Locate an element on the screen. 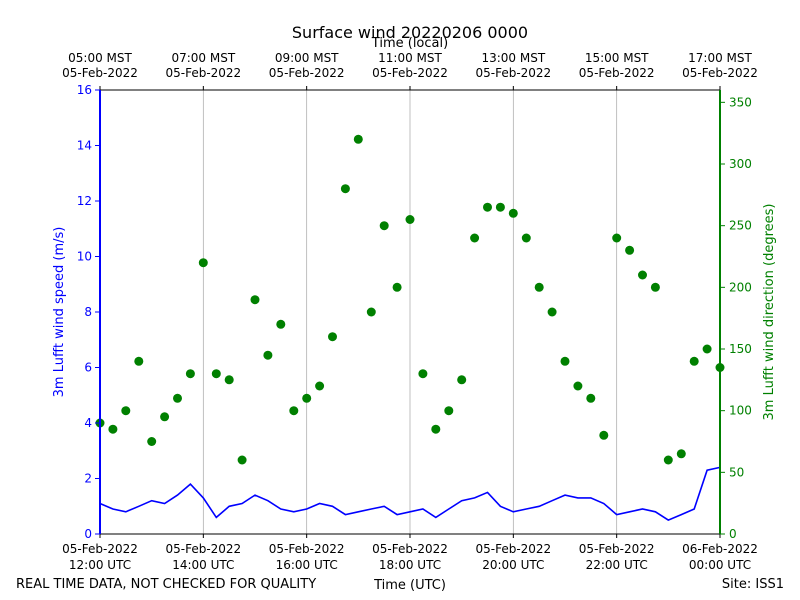 The image size is (800, 600). top-tick-label-time: 11:00 MST is located at coordinates (410, 58).